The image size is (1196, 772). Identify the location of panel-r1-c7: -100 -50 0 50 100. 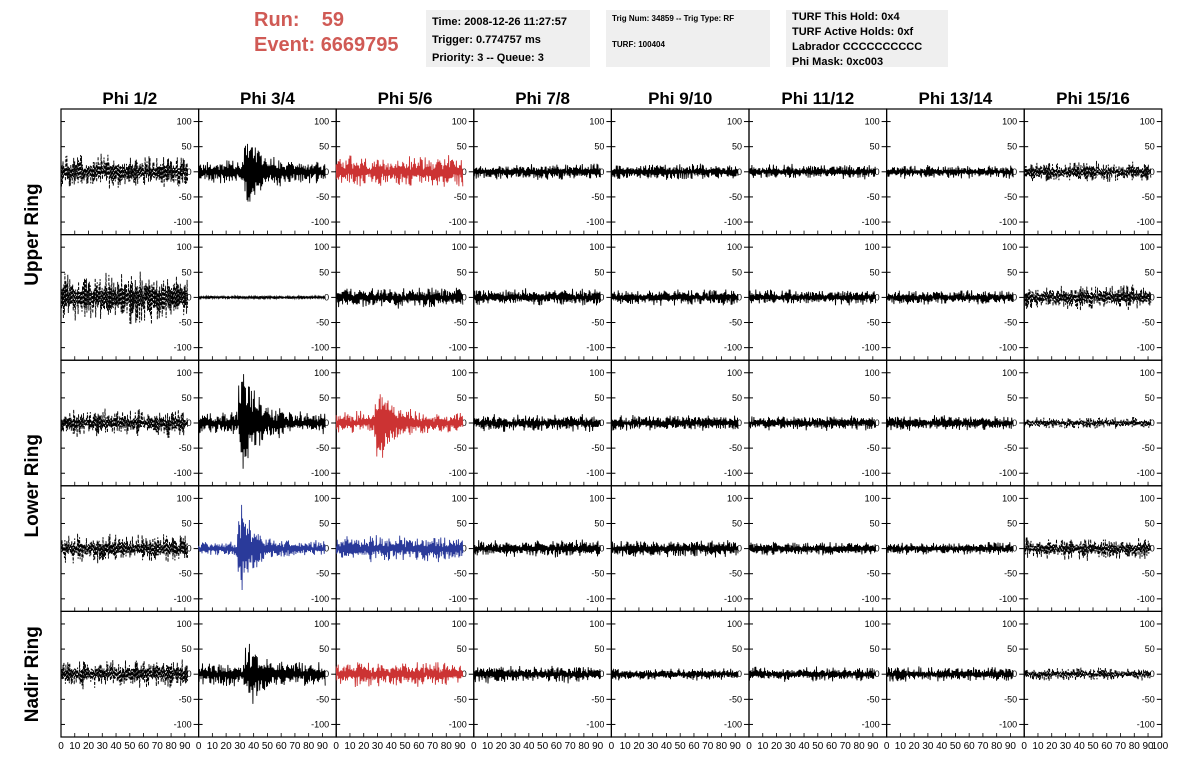
(955, 172).